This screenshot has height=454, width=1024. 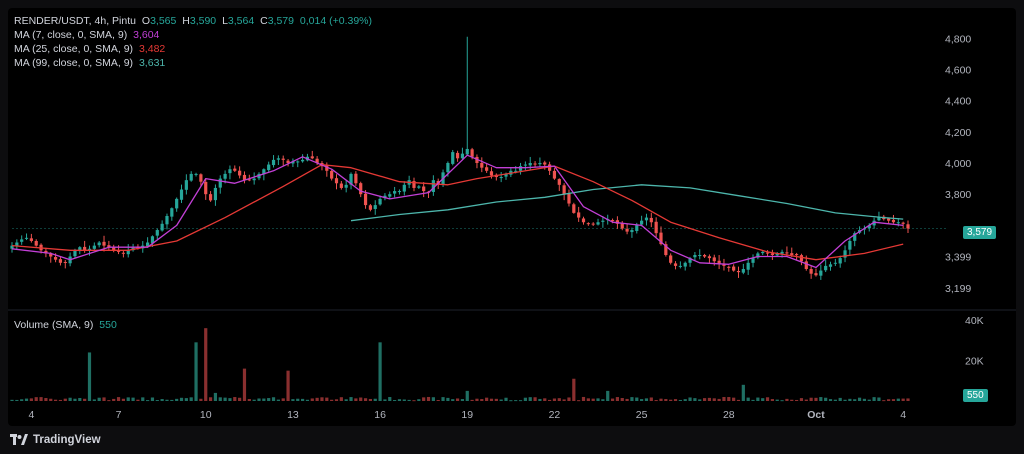 I want to click on price-tick-label: 4,000, so click(x=958, y=164).